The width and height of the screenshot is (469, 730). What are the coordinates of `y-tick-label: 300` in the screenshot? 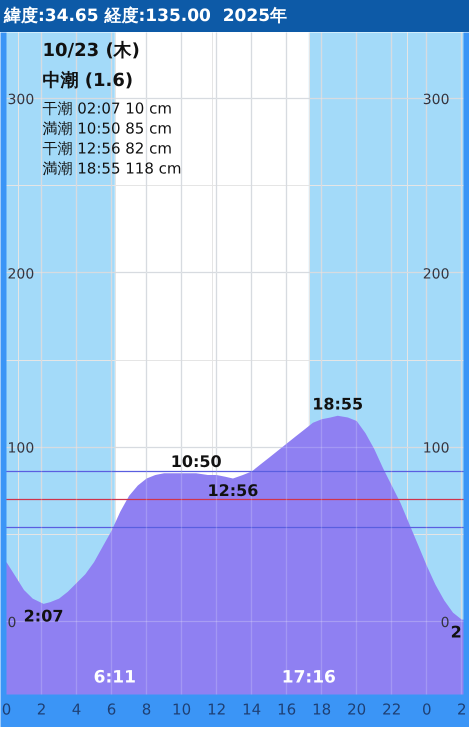 It's located at (21, 100).